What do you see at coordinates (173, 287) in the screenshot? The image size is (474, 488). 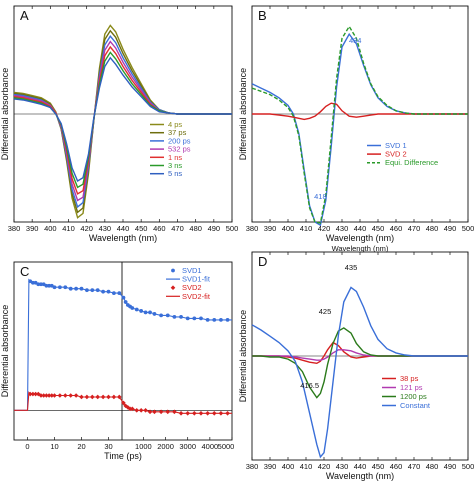 I see `legend-swatch` at bounding box center [173, 287].